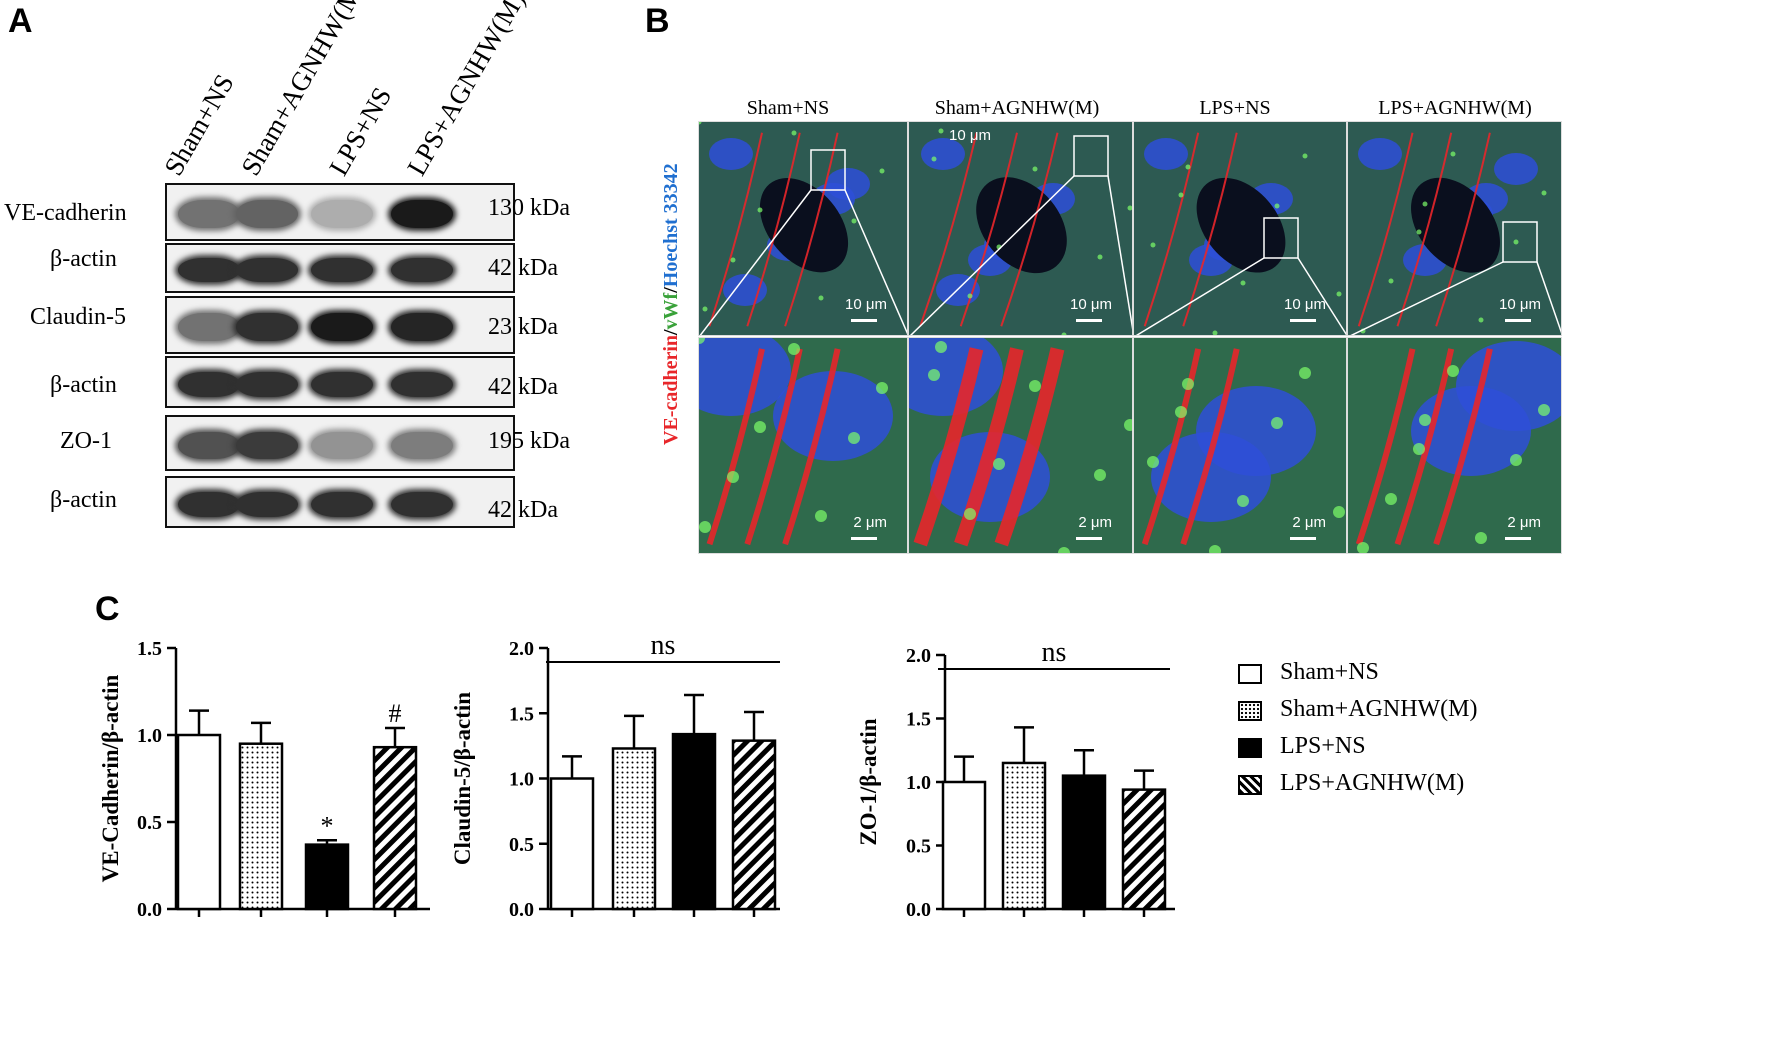 Image resolution: width=1772 pixels, height=1042 pixels. Describe the element at coordinates (671, 390) in the screenshot. I see `stain-red-label: VE-cadherin` at that location.